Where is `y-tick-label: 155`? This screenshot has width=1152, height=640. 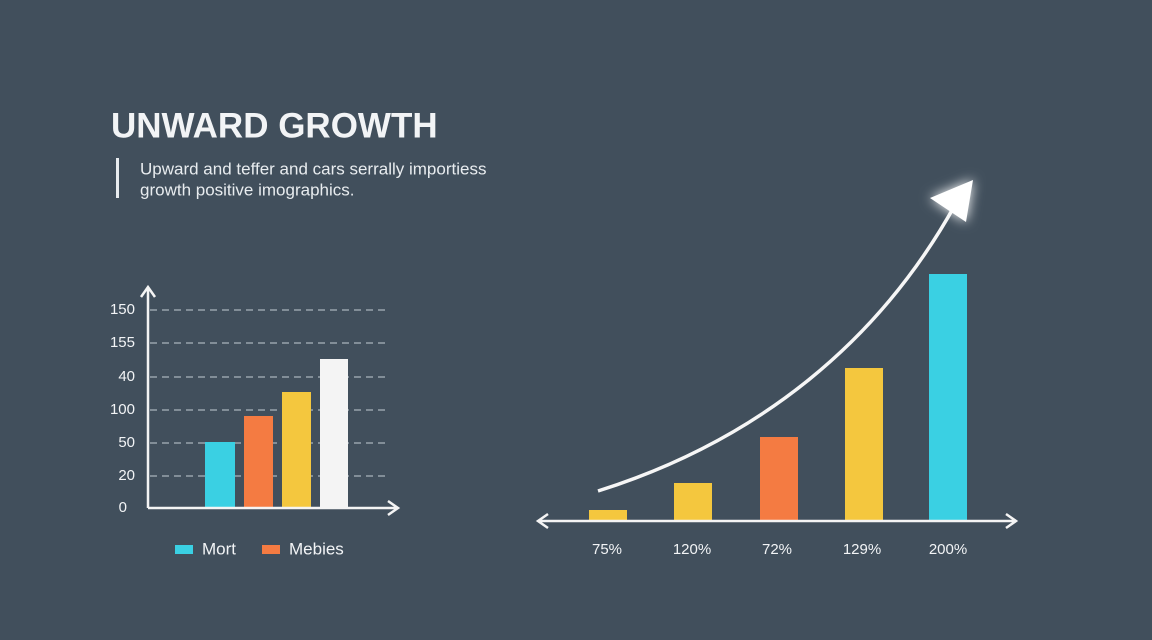 y-tick-label: 155 is located at coordinates (122, 342).